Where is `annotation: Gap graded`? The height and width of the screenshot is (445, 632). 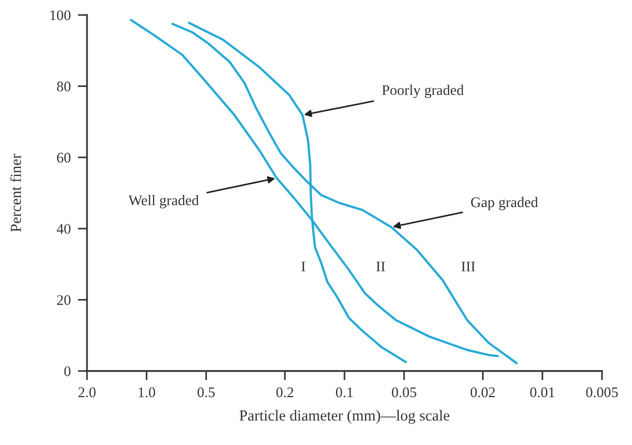 annotation: Gap graded is located at coordinates (504, 203).